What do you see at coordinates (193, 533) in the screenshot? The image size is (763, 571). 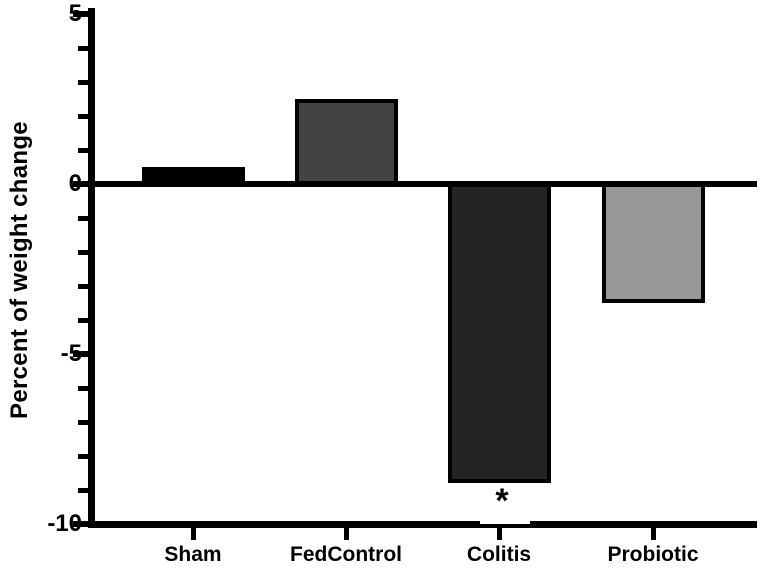 I see `x-tick-sham` at bounding box center [193, 533].